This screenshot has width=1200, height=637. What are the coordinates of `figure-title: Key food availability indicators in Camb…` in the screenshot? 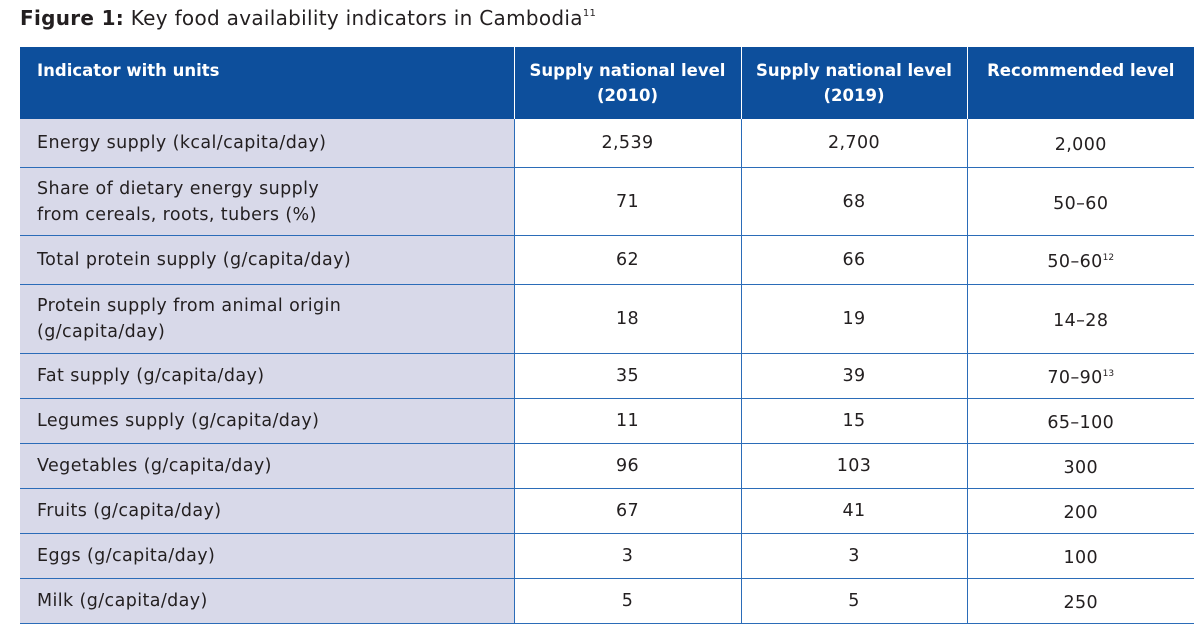 It's located at (356, 18).